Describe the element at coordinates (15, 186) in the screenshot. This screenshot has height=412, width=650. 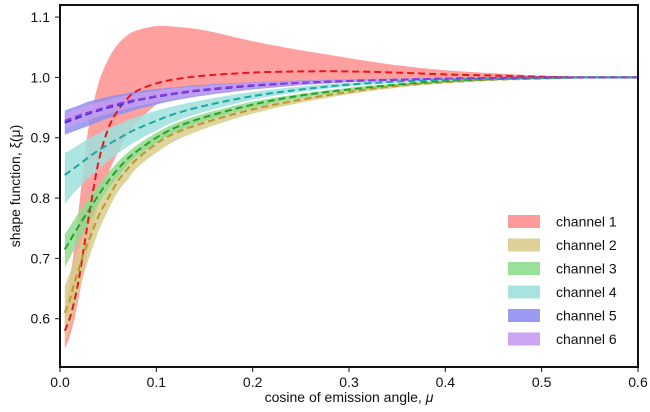
I see `y-axis-label: shape function, ξ(μ)` at that location.